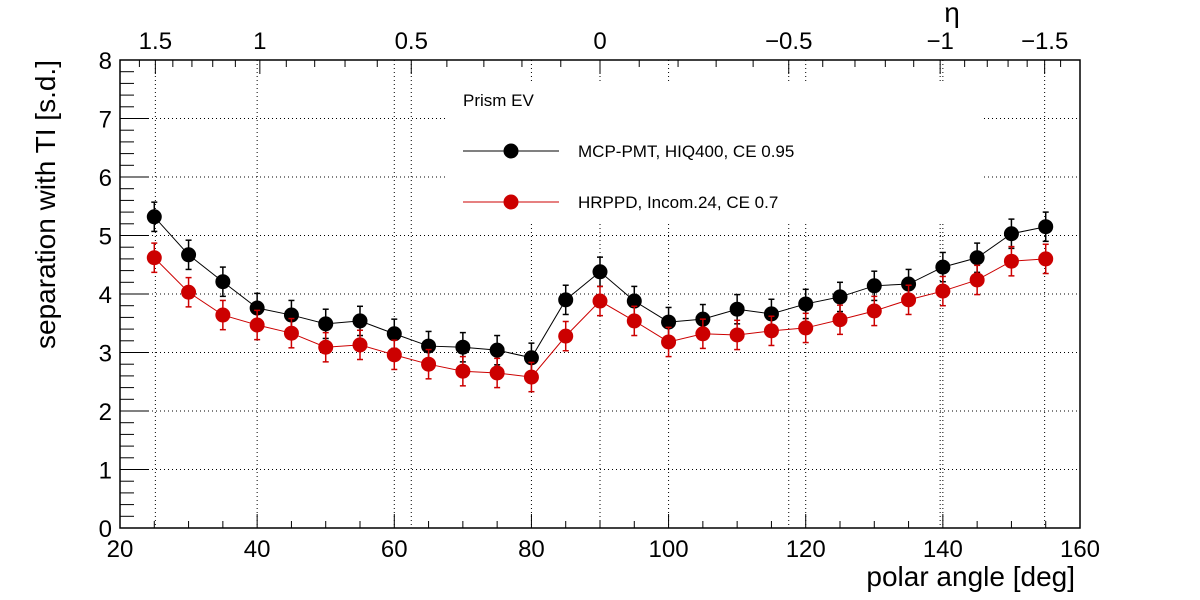  Describe the element at coordinates (259, 41) in the screenshot. I see `eta-tick-label: 1` at that location.